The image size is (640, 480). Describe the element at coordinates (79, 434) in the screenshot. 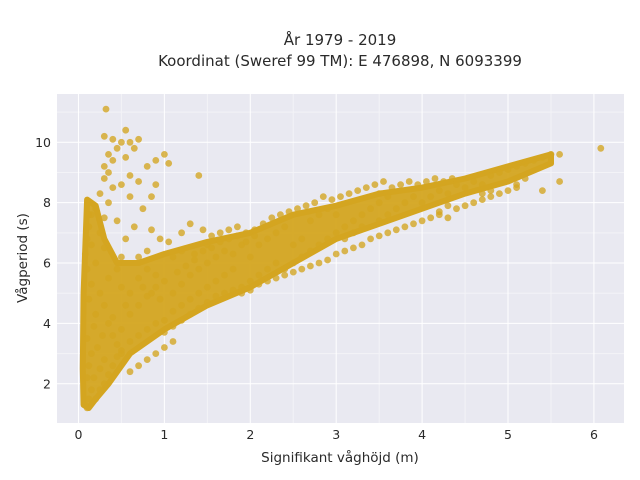

I see `x-tick-label: 0` at that location.